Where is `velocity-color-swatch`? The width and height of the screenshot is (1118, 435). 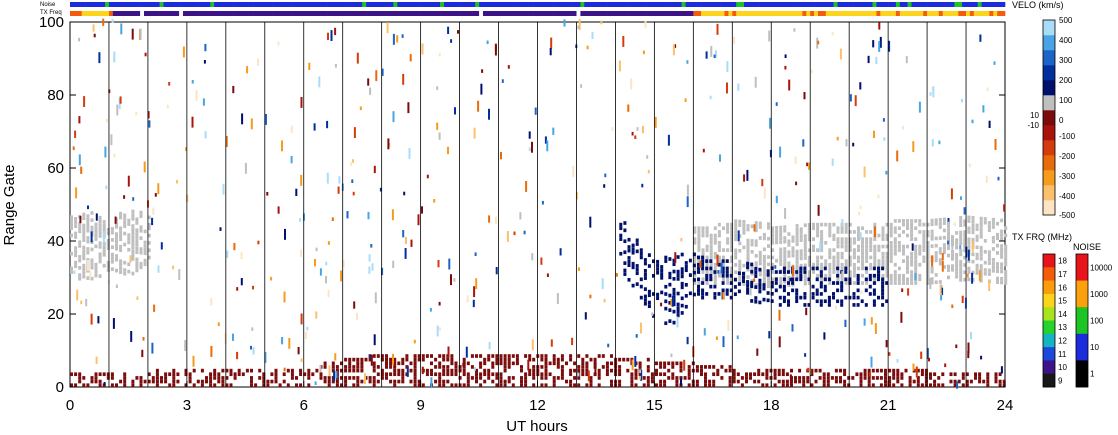
velocity-color-swatch is located at coordinates (1049, 43).